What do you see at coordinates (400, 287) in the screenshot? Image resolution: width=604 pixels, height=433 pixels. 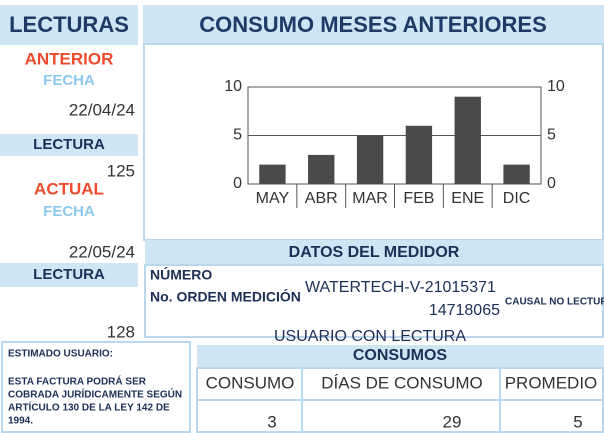 I see `meter-number: WATERTECH-V-21015371` at bounding box center [400, 287].